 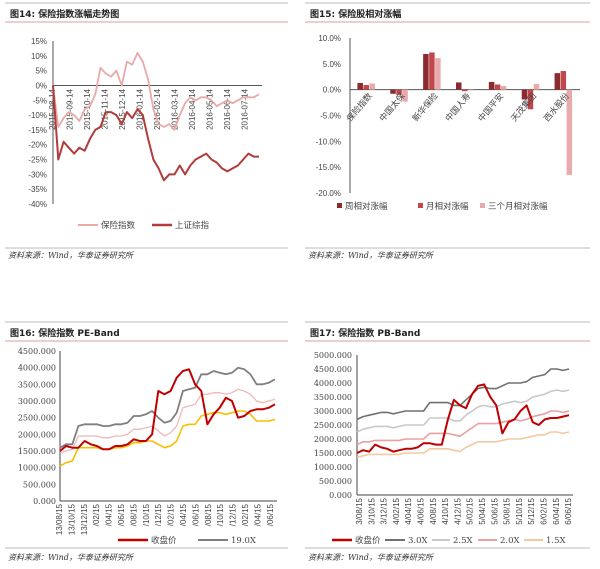 What do you see at coordinates (556, 510) in the screenshot?
I see `x-tick-label: 6/04/15` at bounding box center [556, 510].